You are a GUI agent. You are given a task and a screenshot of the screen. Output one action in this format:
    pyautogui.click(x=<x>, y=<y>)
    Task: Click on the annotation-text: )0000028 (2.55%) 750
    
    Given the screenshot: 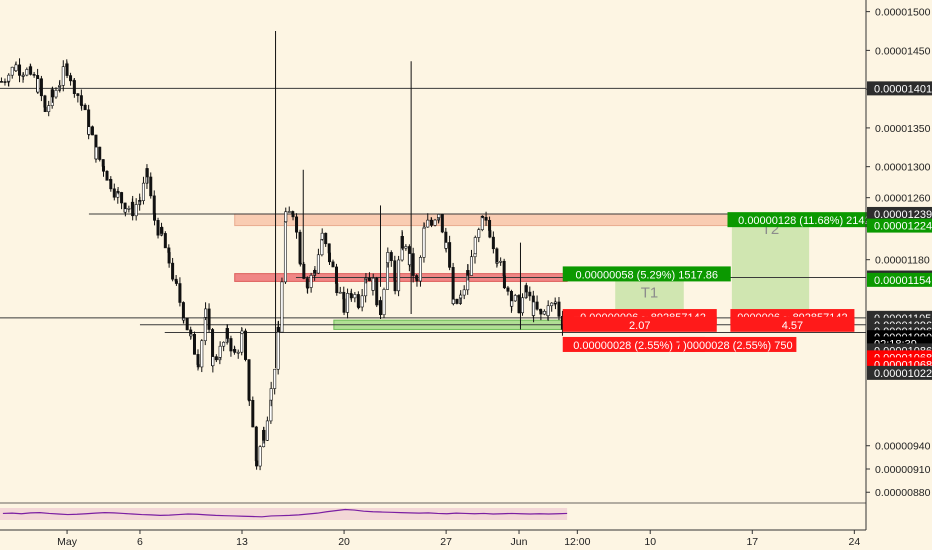 What is the action you would take?
    pyautogui.click(x=737, y=346)
    